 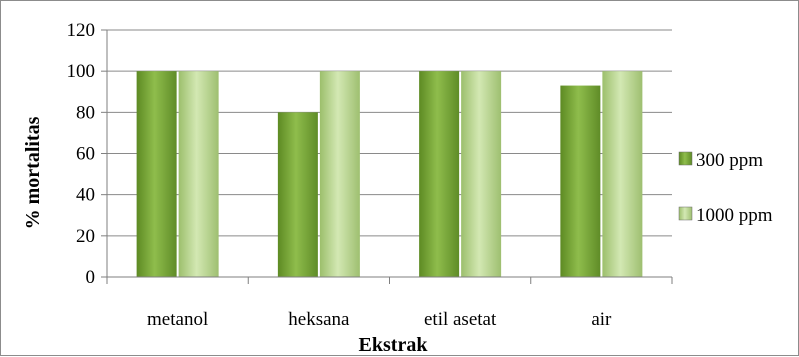 I want to click on x-tick-label: metanol, so click(x=177, y=319).